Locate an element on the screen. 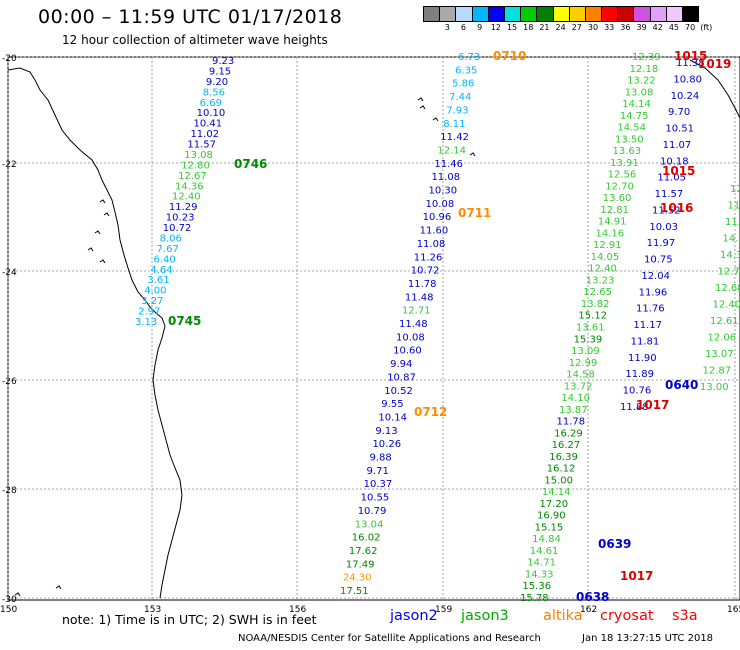  wave-height-label: 13.63 is located at coordinates (627, 151).